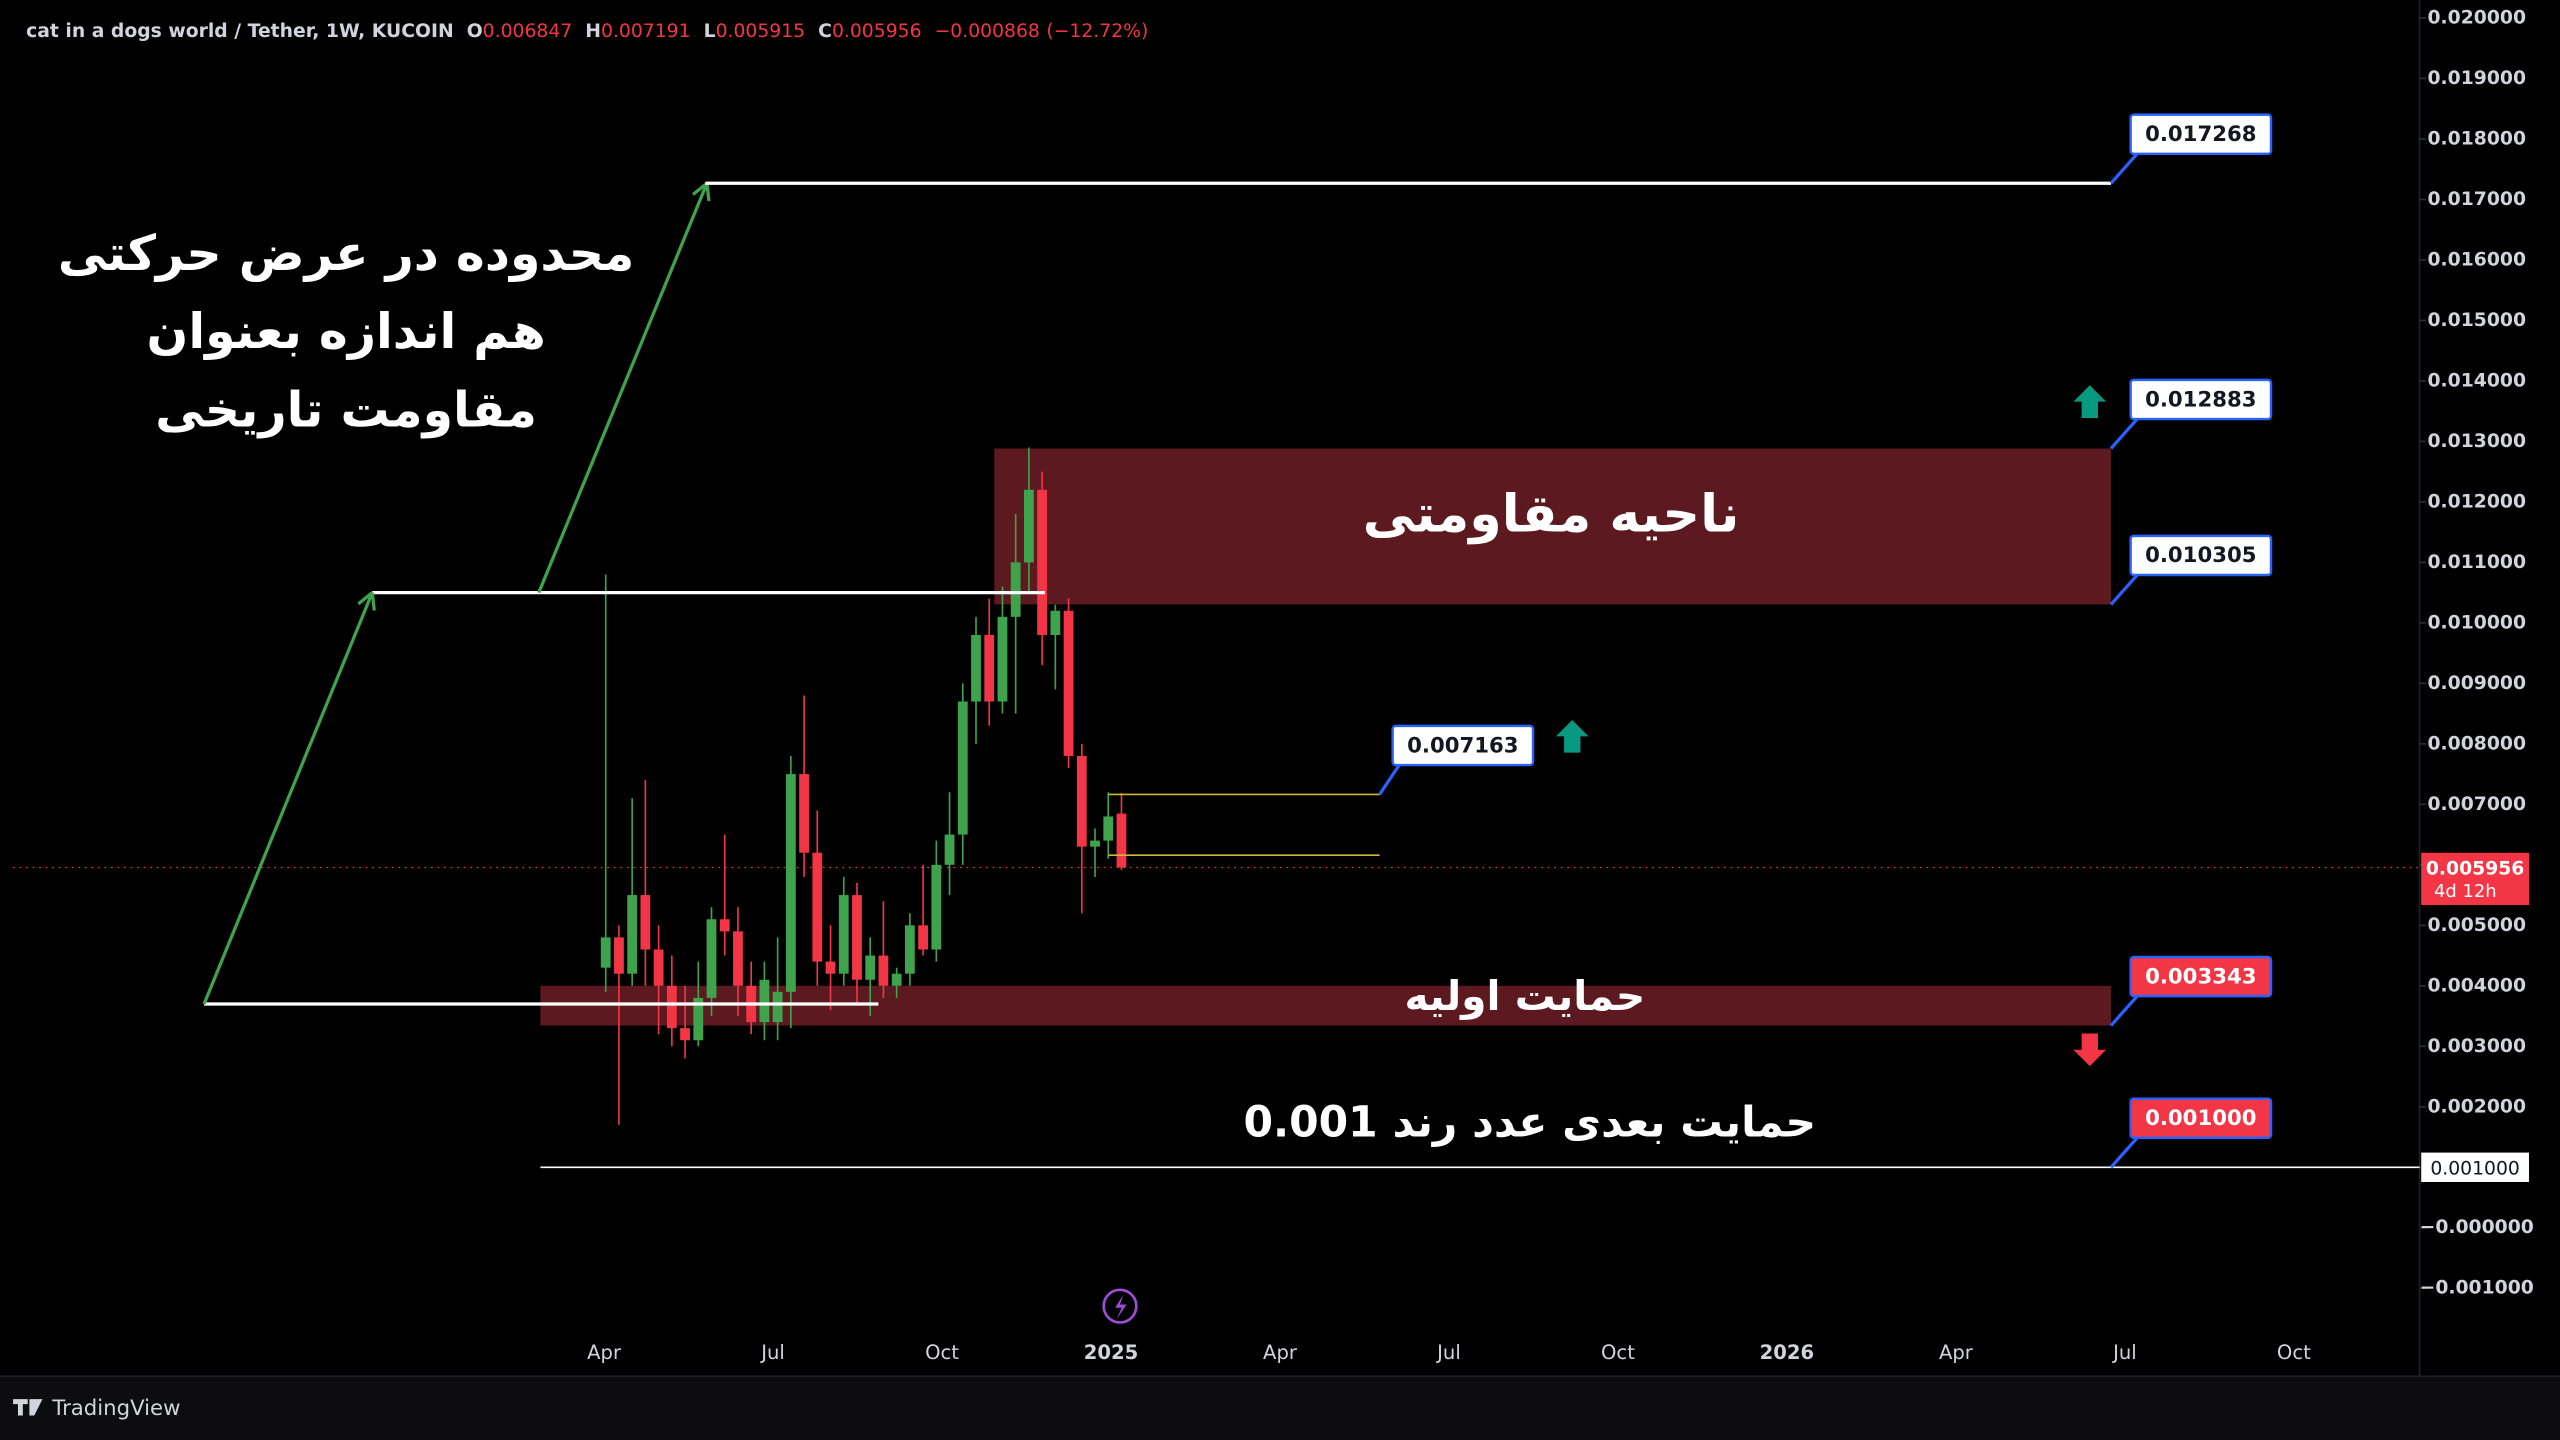 Image resolution: width=2560 pixels, height=1440 pixels. Describe the element at coordinates (877, 31) in the screenshot. I see `ohlc-value: 0.005956` at that location.